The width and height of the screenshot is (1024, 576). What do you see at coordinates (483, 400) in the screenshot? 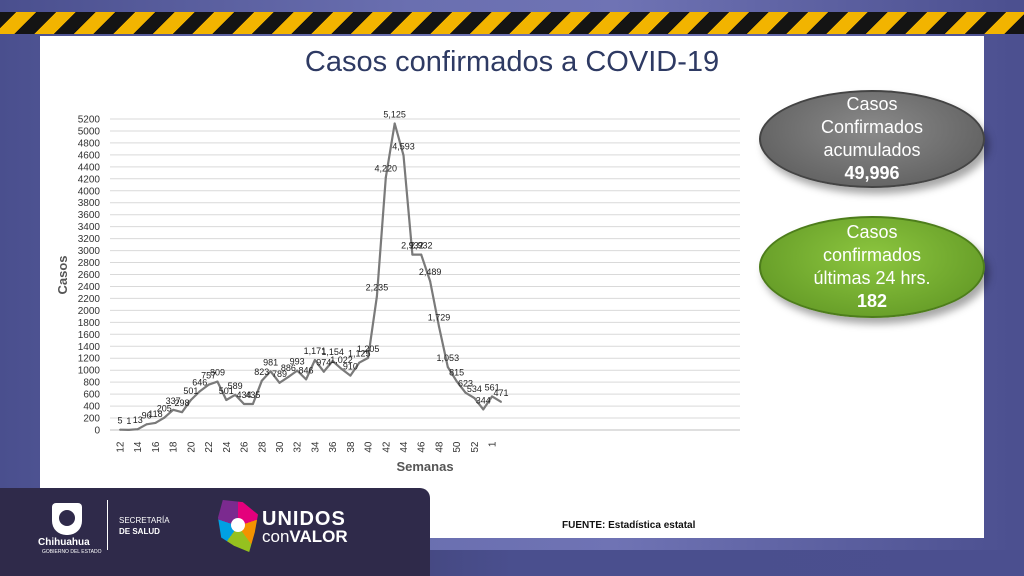
I see `data-label: 344` at bounding box center [483, 400].